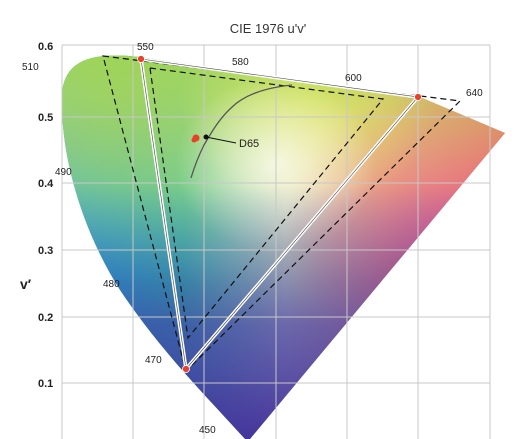 This screenshot has height=439, width=514. What do you see at coordinates (353, 78) in the screenshot?
I see `wavelength-label-600: 600` at bounding box center [353, 78].